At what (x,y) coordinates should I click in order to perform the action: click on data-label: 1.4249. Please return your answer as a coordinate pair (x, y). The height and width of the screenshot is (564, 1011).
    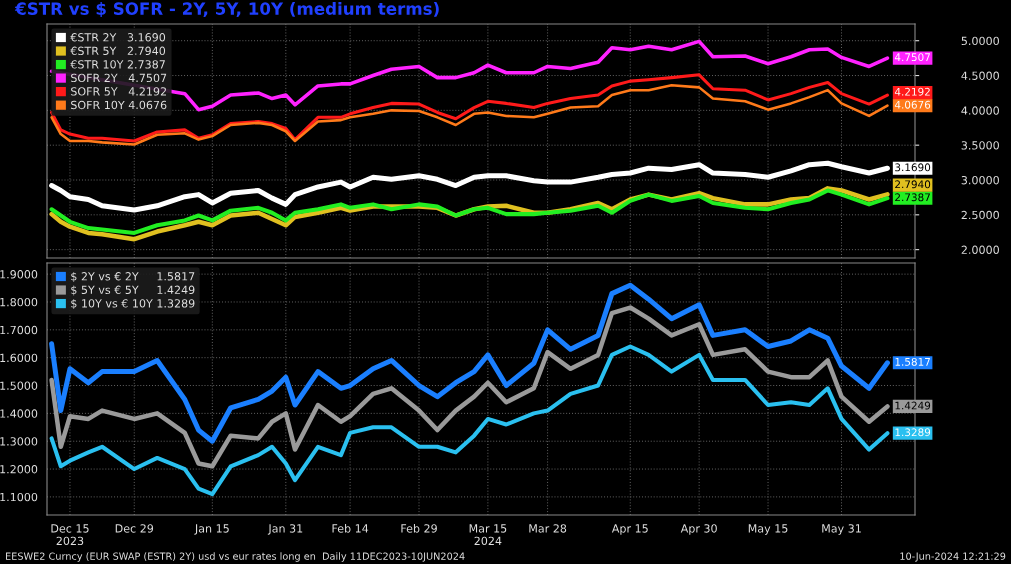
    Looking at the image, I should click on (913, 405).